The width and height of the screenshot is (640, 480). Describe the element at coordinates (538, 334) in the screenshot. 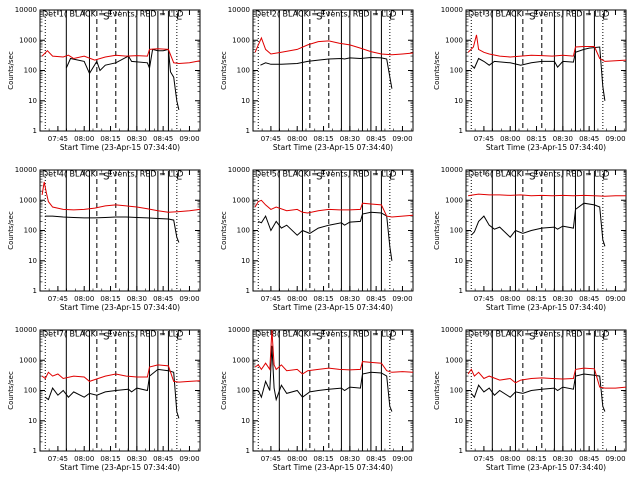

I see `panel-title: Det 9( BLACK = Events, RED = LLD` at that location.